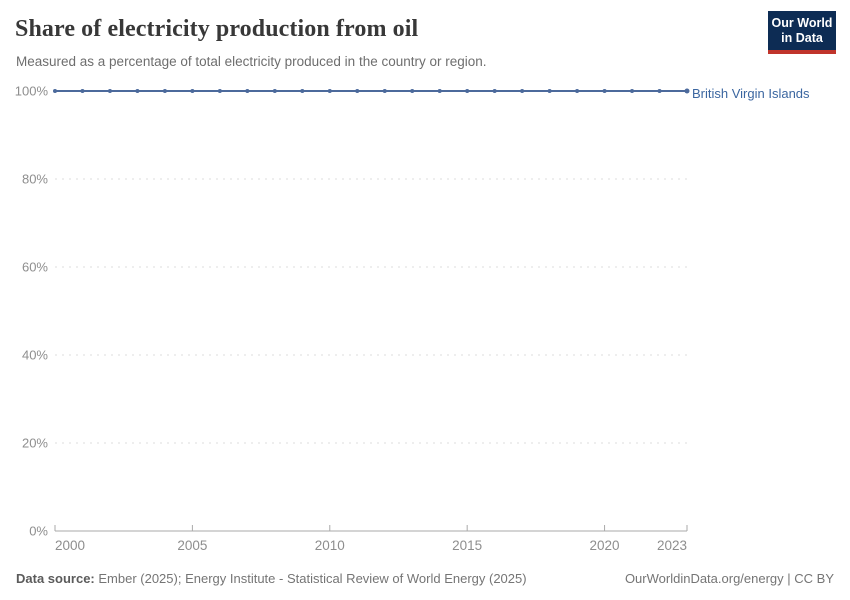  Describe the element at coordinates (32, 91) in the screenshot. I see `y-tick-label-100: 100%` at that location.